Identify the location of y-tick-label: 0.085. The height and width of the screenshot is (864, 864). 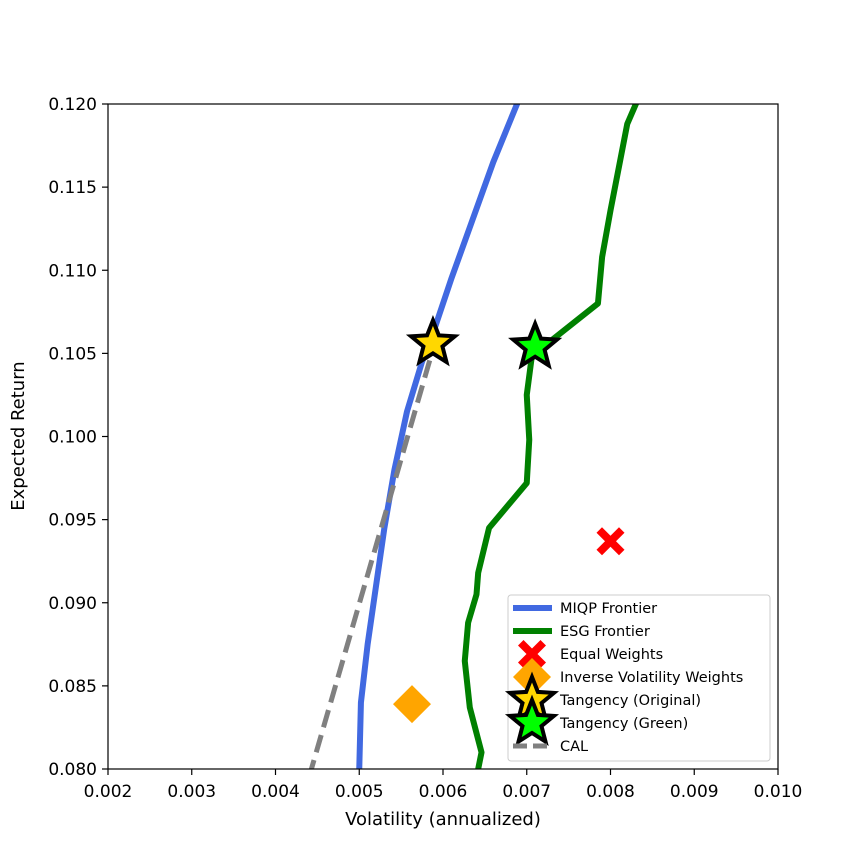
(72, 687).